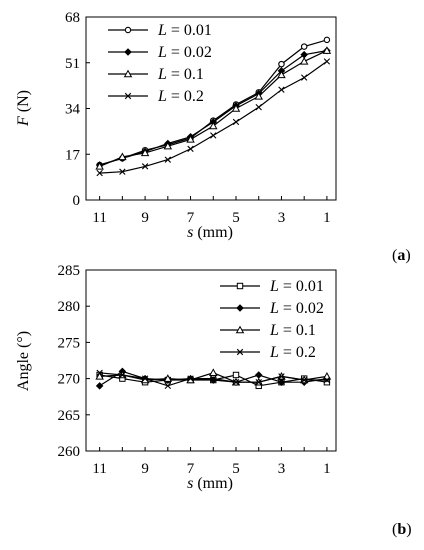 The width and height of the screenshot is (424, 550). I want to click on y-tick-label: 0, so click(77, 201).